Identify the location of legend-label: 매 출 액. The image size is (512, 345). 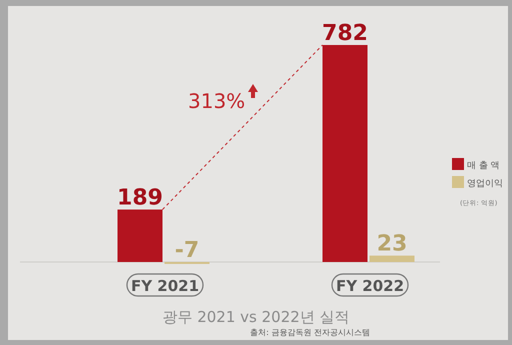
(483, 166).